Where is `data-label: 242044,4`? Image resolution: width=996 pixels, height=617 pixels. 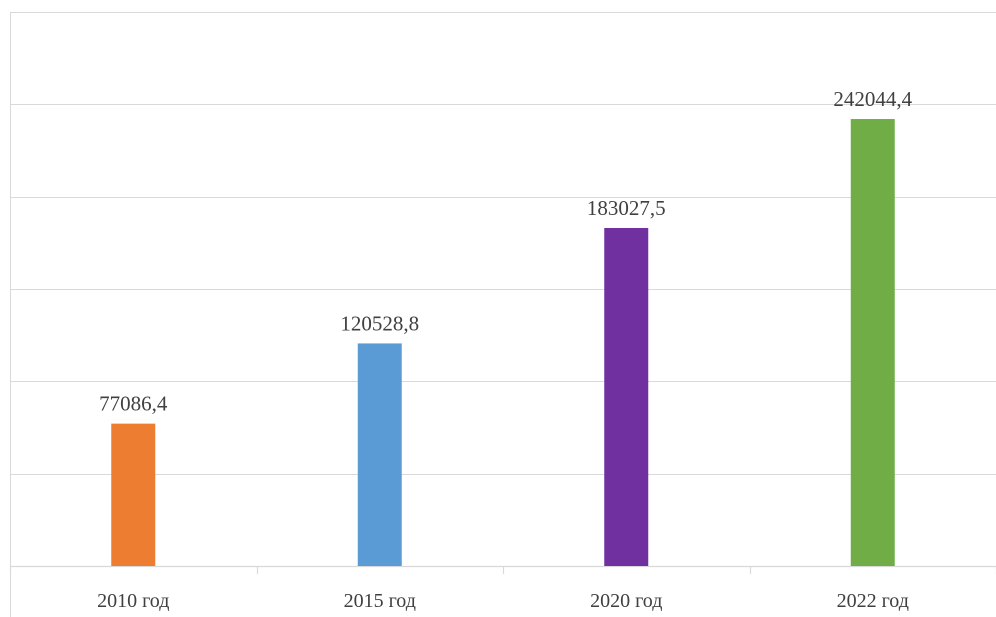
data-label: 242044,4 is located at coordinates (872, 99).